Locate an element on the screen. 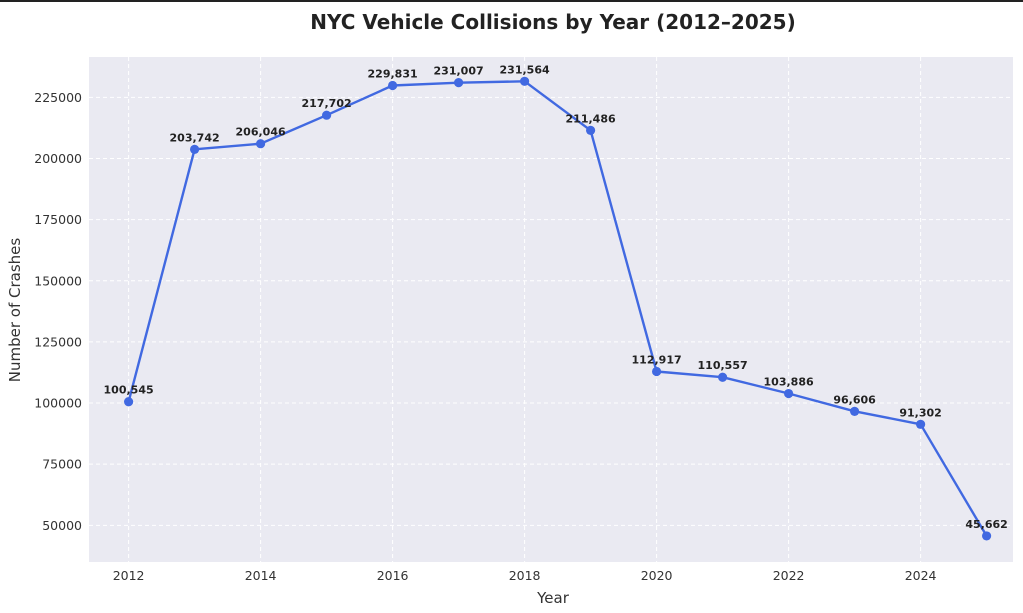 Image resolution: width=1023 pixels, height=613 pixels. x-tick-label: 2014 is located at coordinates (261, 575).